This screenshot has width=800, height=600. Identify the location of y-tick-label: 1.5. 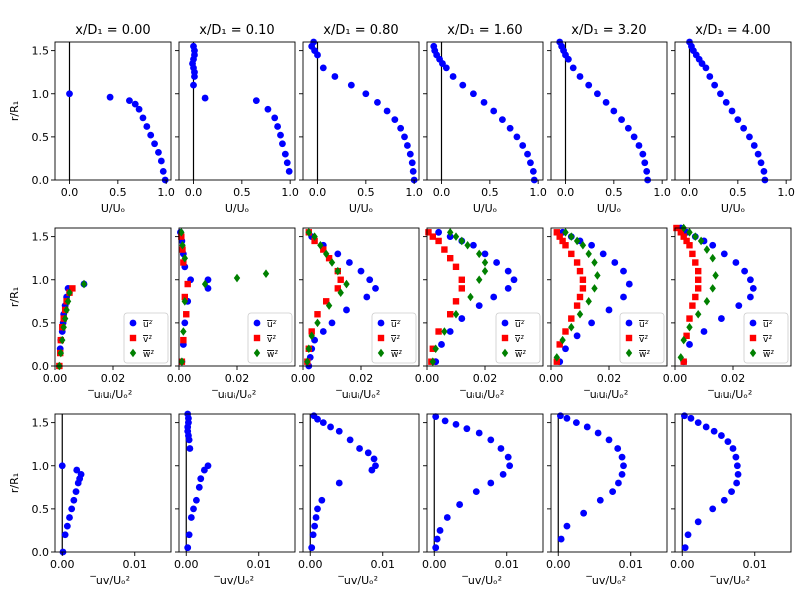
(41, 237).